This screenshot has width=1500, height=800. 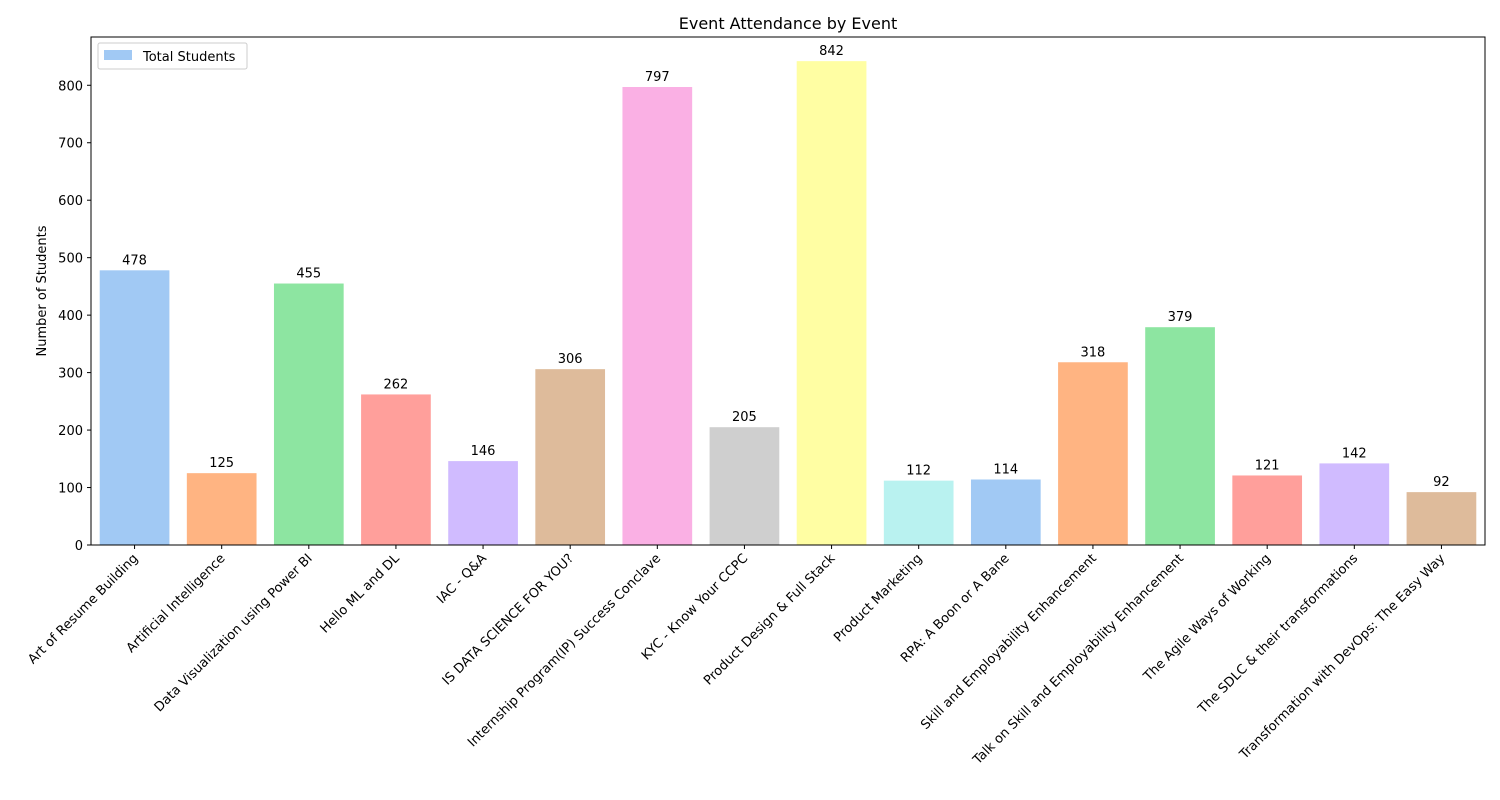 What do you see at coordinates (396, 384) in the screenshot?
I see `bar-value-label: 262` at bounding box center [396, 384].